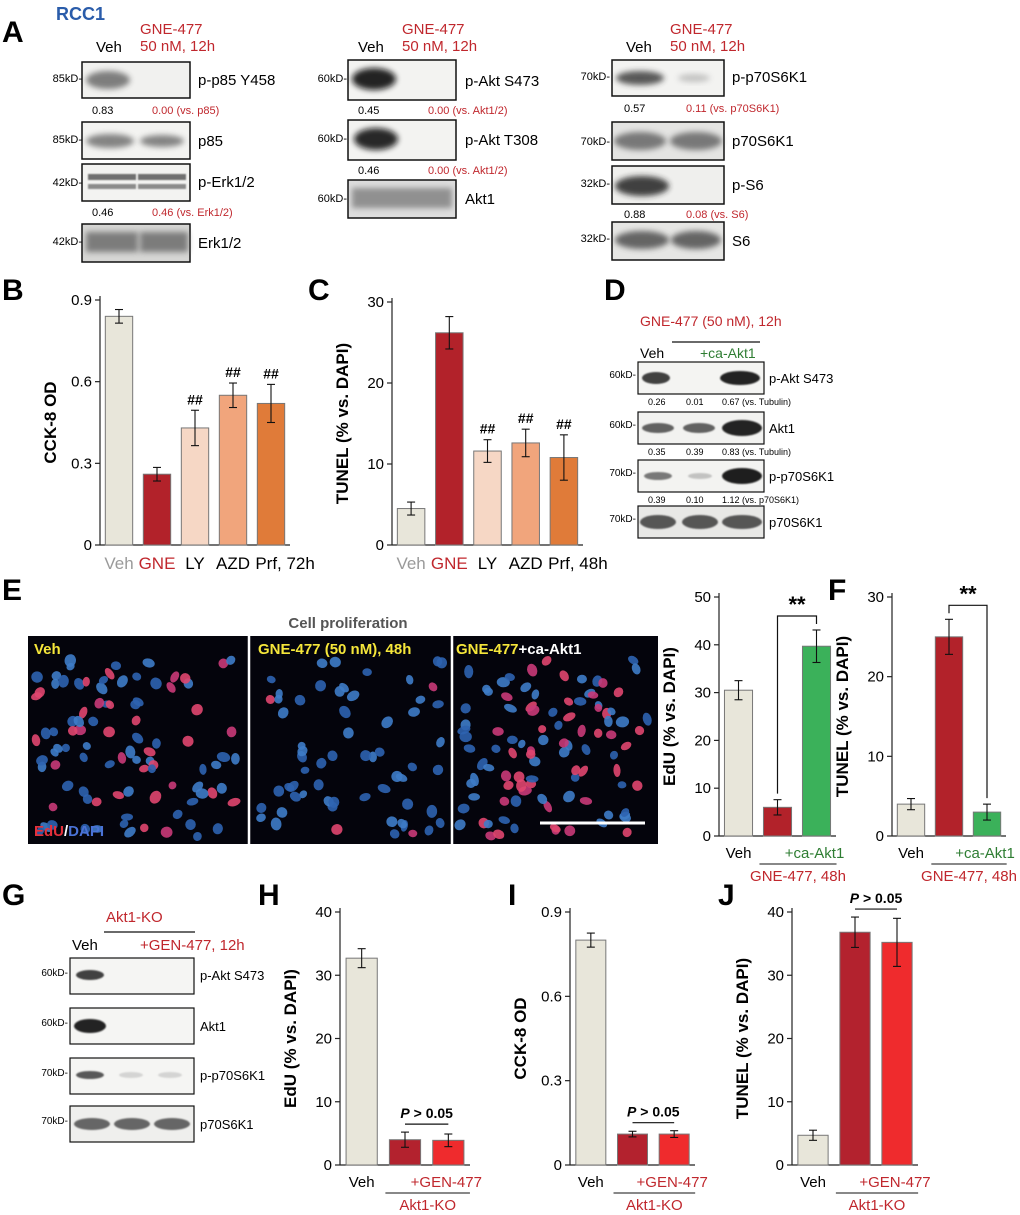 The height and width of the screenshot is (1215, 1020). Describe the element at coordinates (480, 199) in the screenshot. I see `blot-label: Akt1` at that location.